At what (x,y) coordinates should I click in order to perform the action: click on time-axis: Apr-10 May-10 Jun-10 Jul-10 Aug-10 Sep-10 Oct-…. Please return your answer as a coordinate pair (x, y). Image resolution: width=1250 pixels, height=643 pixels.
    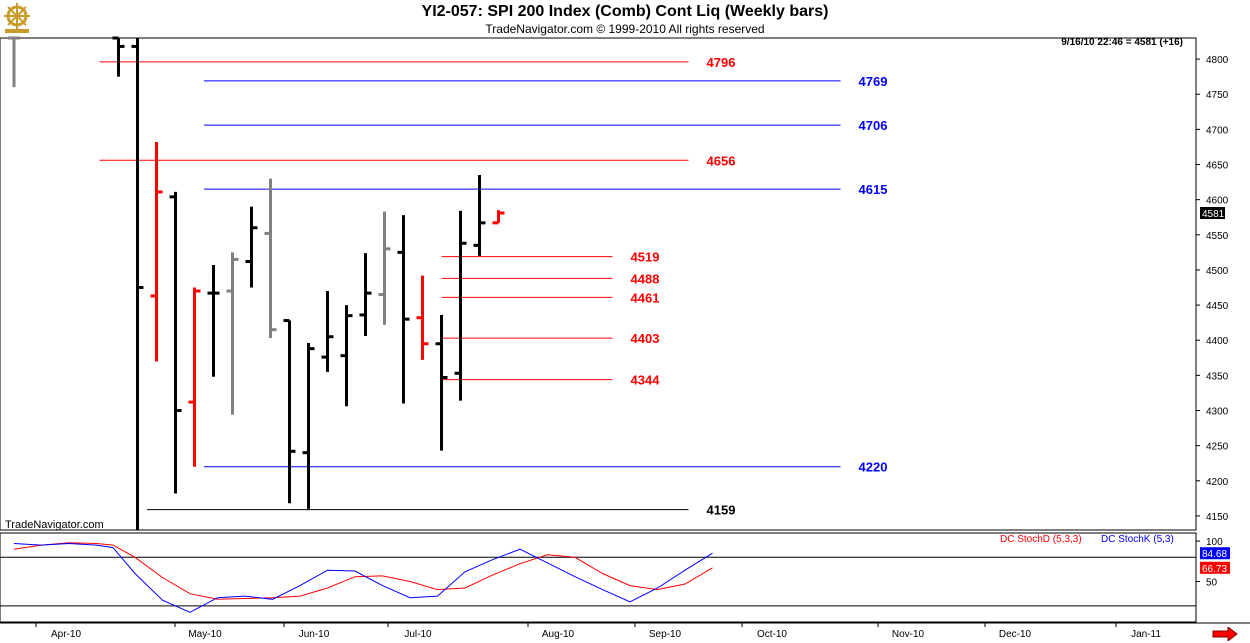
    Looking at the image, I should click on (598, 631).